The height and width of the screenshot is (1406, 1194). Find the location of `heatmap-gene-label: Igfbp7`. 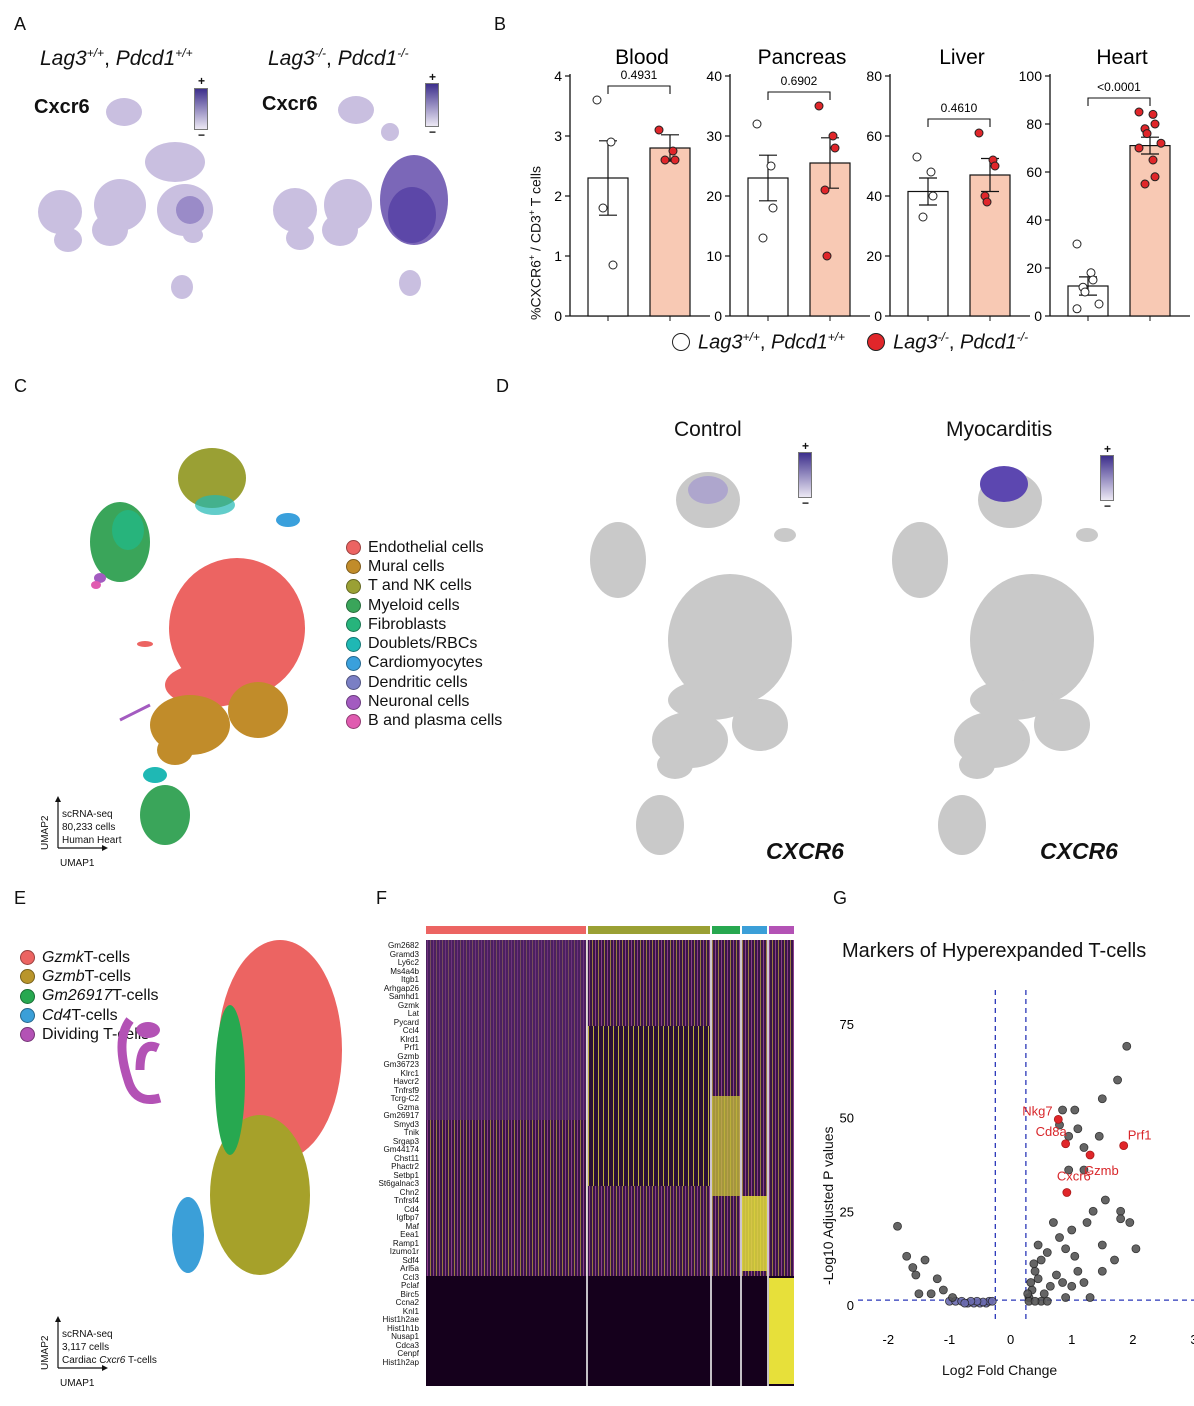

heatmap-gene-label: Igfbp7 is located at coordinates (407, 1217).